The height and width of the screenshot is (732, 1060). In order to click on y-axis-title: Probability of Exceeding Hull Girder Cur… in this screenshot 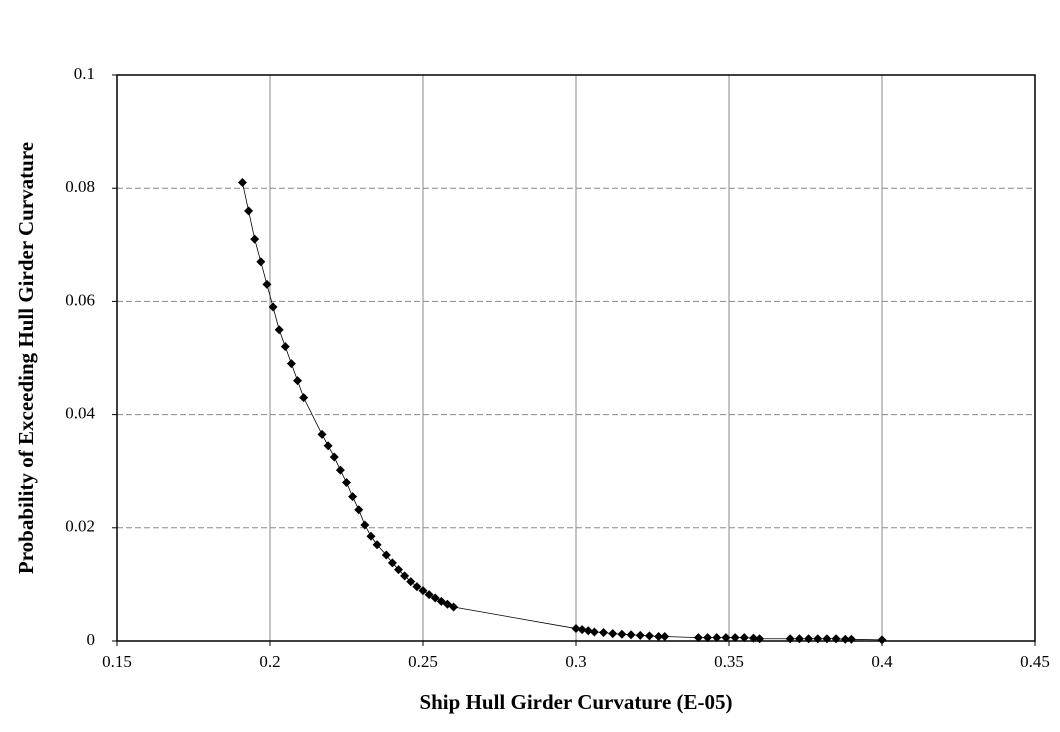, I will do `click(26, 358)`.